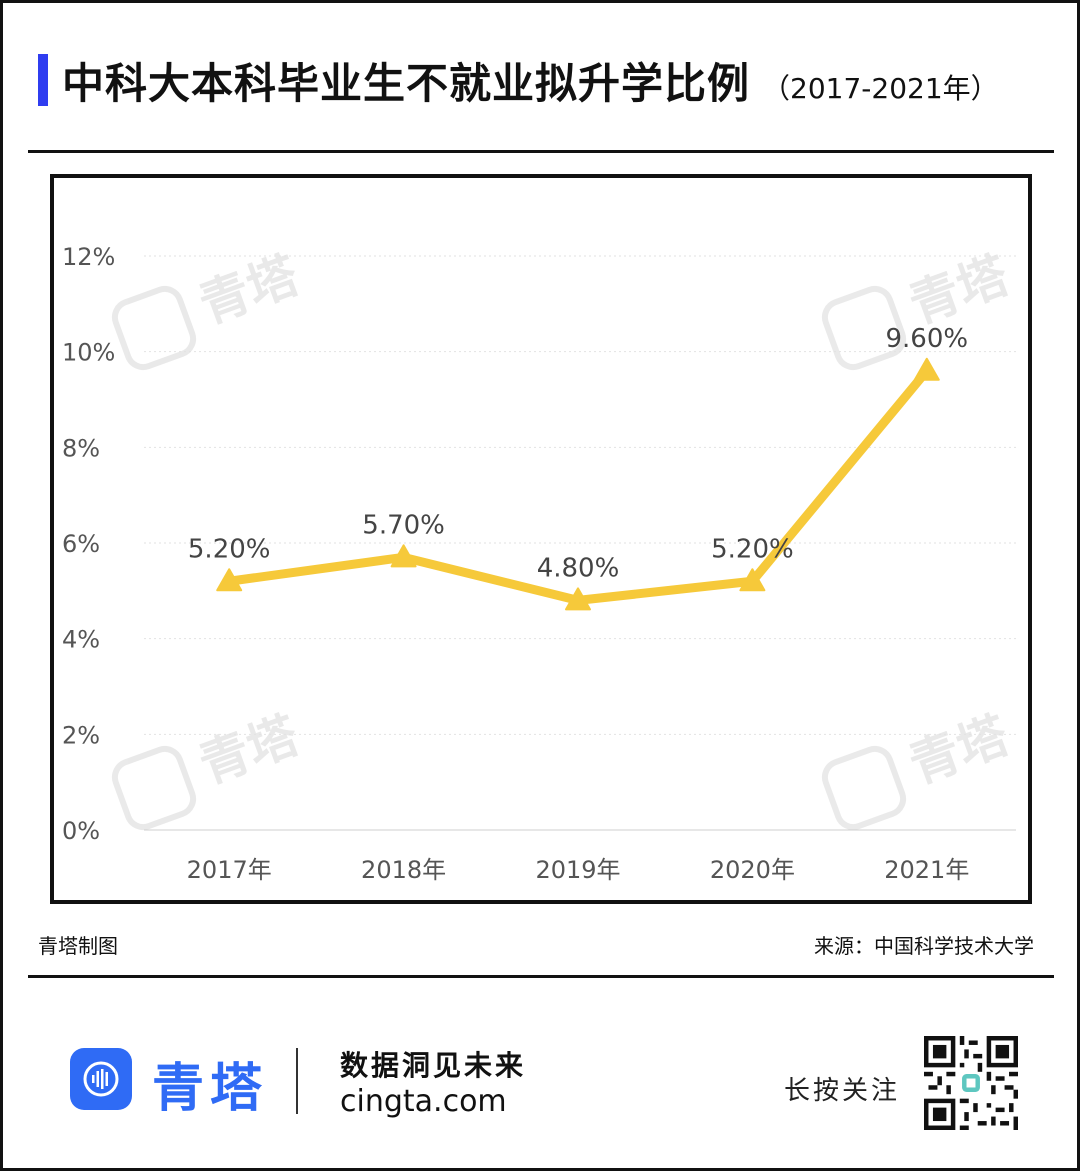 The image size is (1080, 1171). Describe the element at coordinates (971, 1083) in the screenshot. I see `qr-code-icon` at that location.